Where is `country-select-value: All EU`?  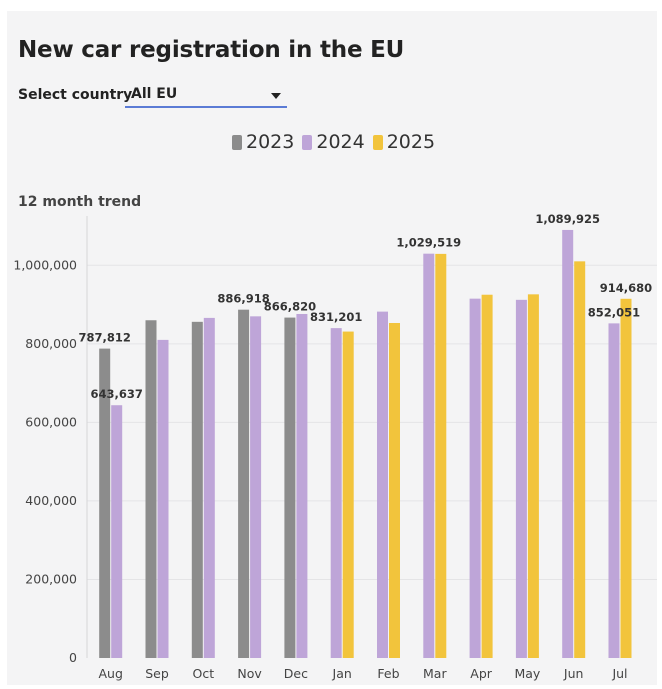 country-select-value: All EU is located at coordinates (154, 94).